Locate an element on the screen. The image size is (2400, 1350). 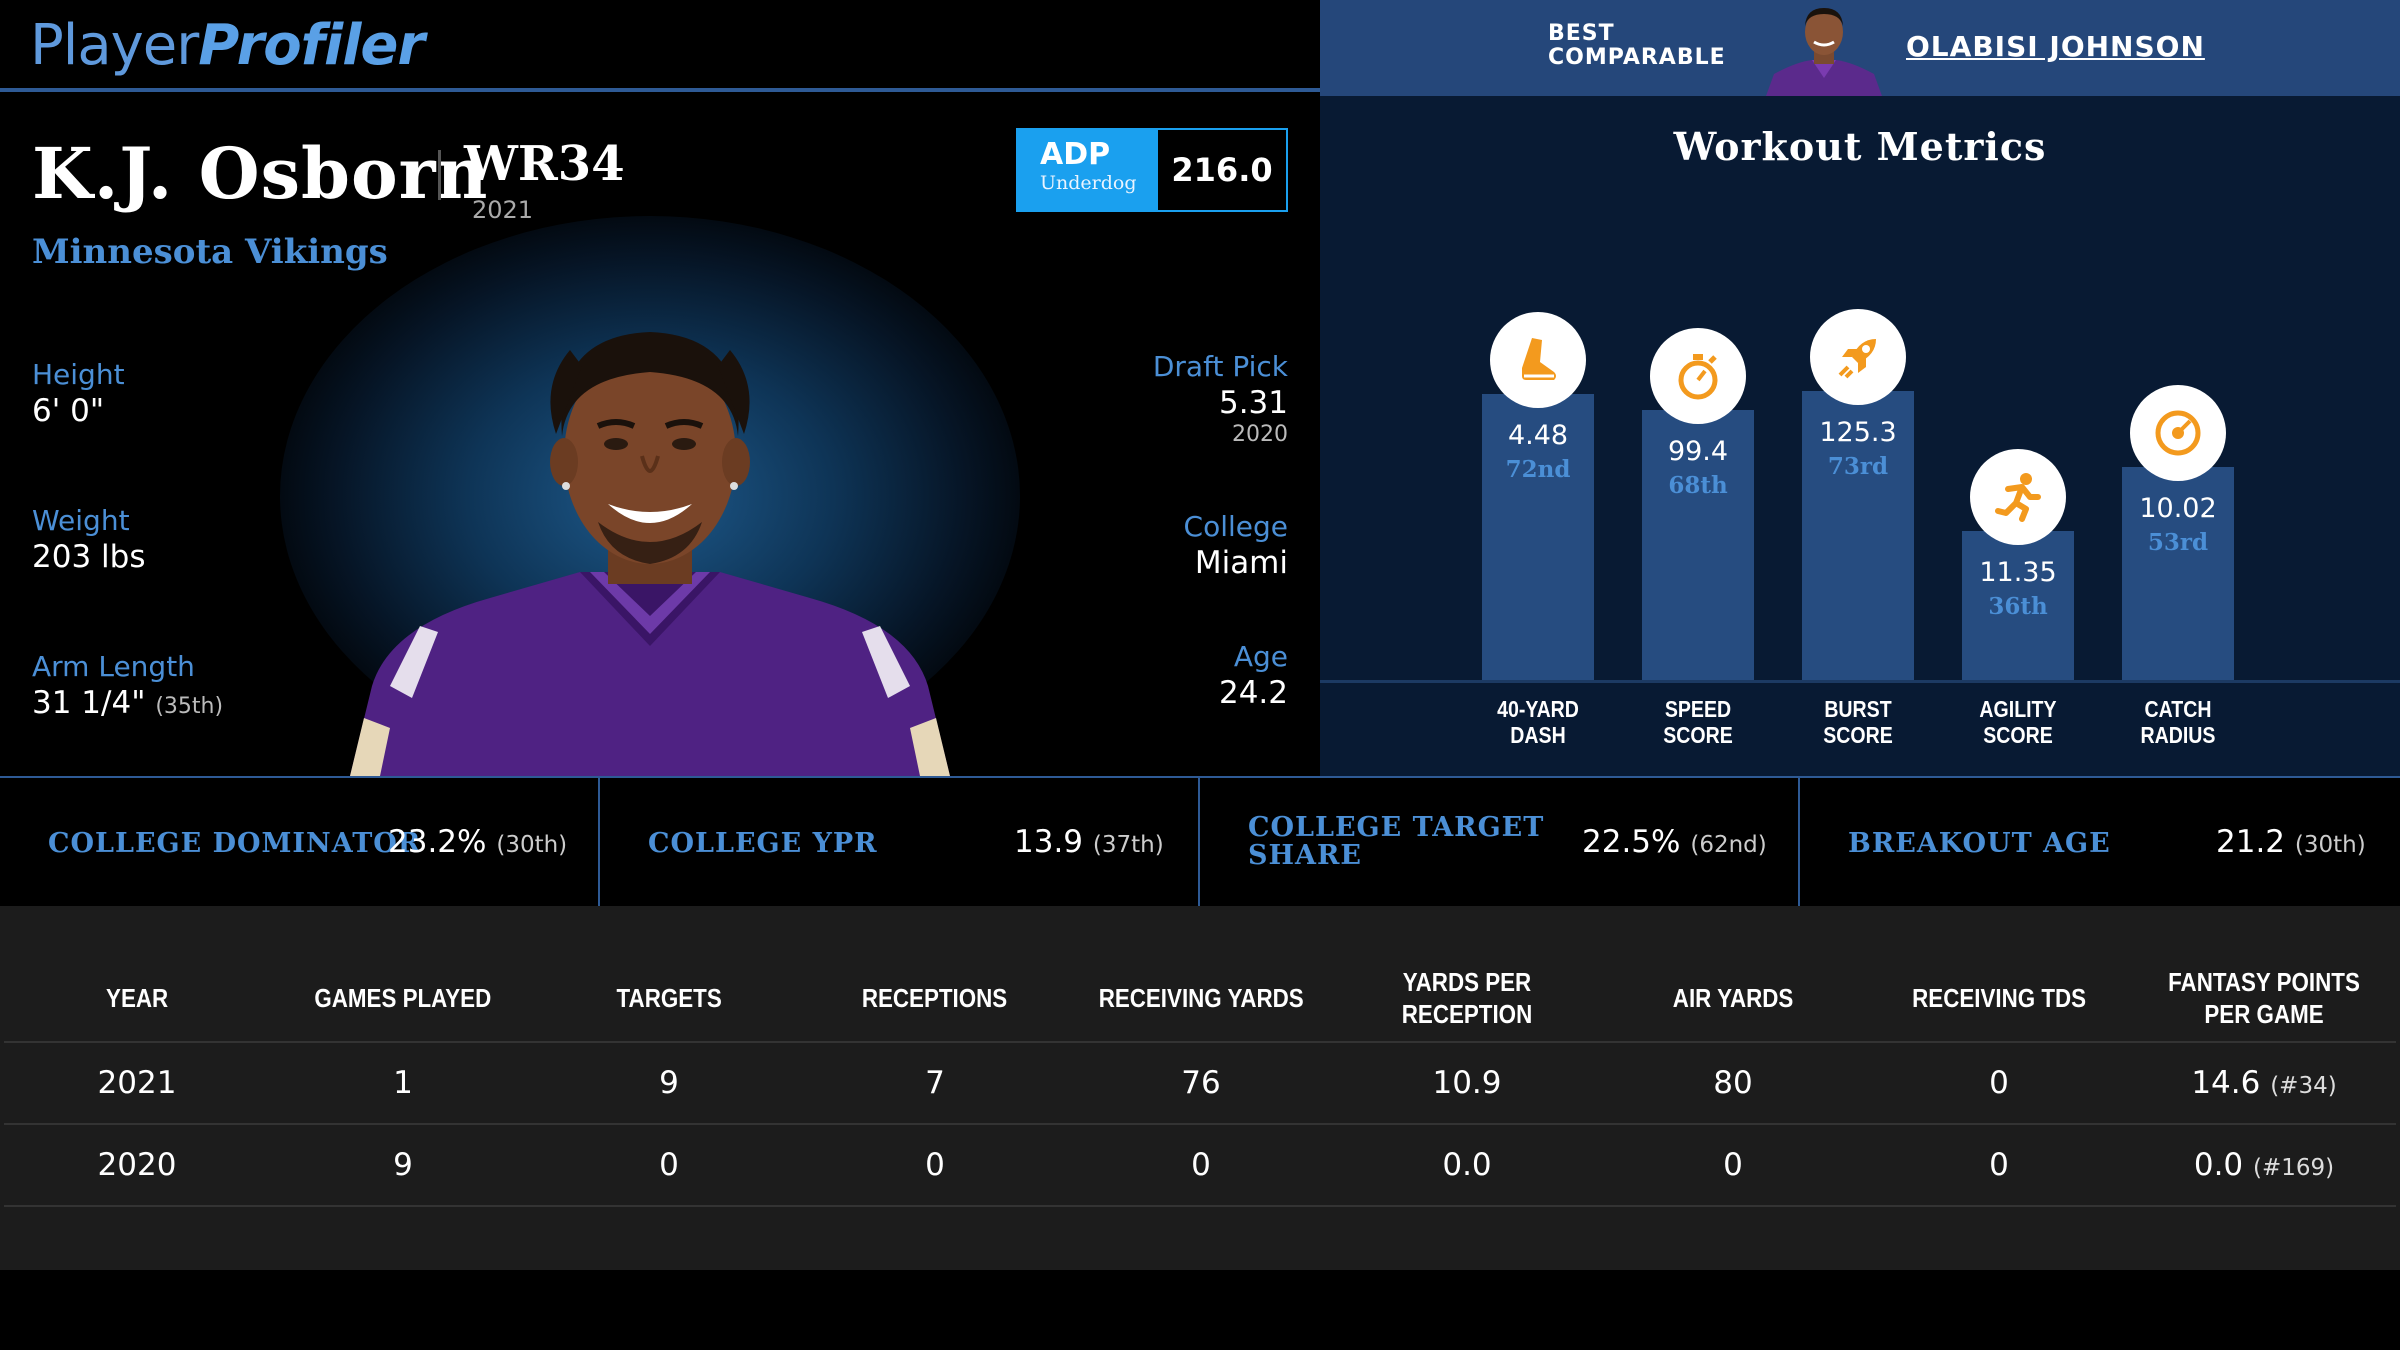
table-row: 2021 1 9 7 76 10.9 80 0 14.6 (#34) is located at coordinates (1200, 1083).